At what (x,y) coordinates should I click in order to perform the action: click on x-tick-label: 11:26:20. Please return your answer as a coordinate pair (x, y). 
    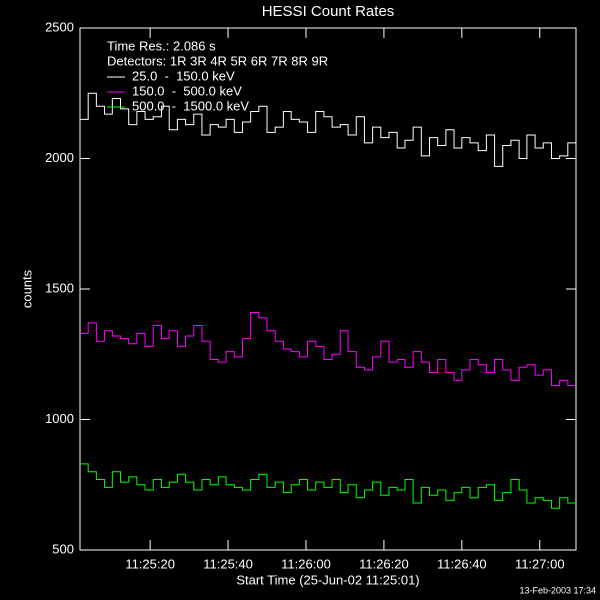
    Looking at the image, I should click on (384, 563).